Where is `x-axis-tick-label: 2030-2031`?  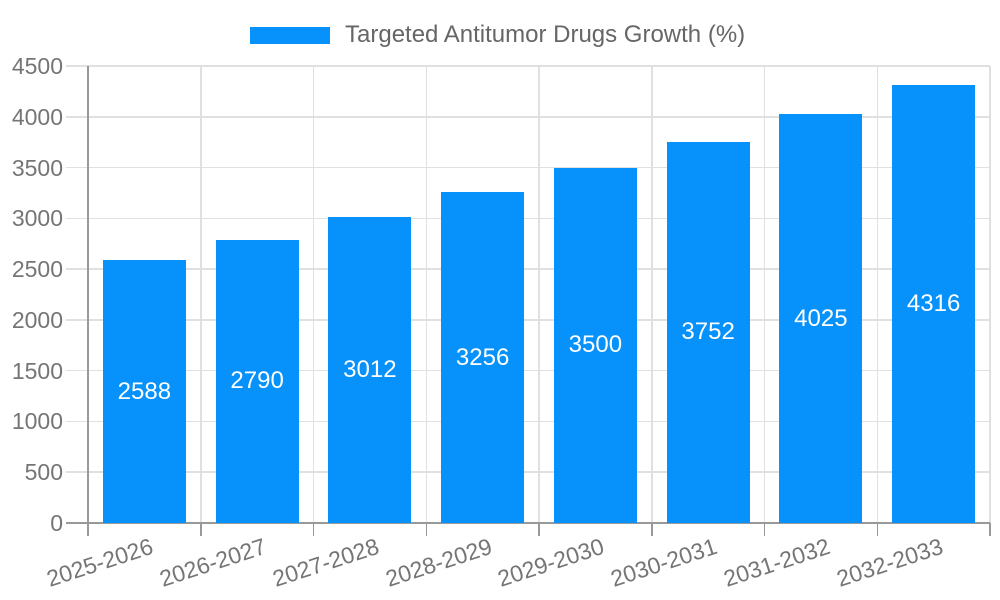 x-axis-tick-label: 2030-2031 is located at coordinates (664, 562).